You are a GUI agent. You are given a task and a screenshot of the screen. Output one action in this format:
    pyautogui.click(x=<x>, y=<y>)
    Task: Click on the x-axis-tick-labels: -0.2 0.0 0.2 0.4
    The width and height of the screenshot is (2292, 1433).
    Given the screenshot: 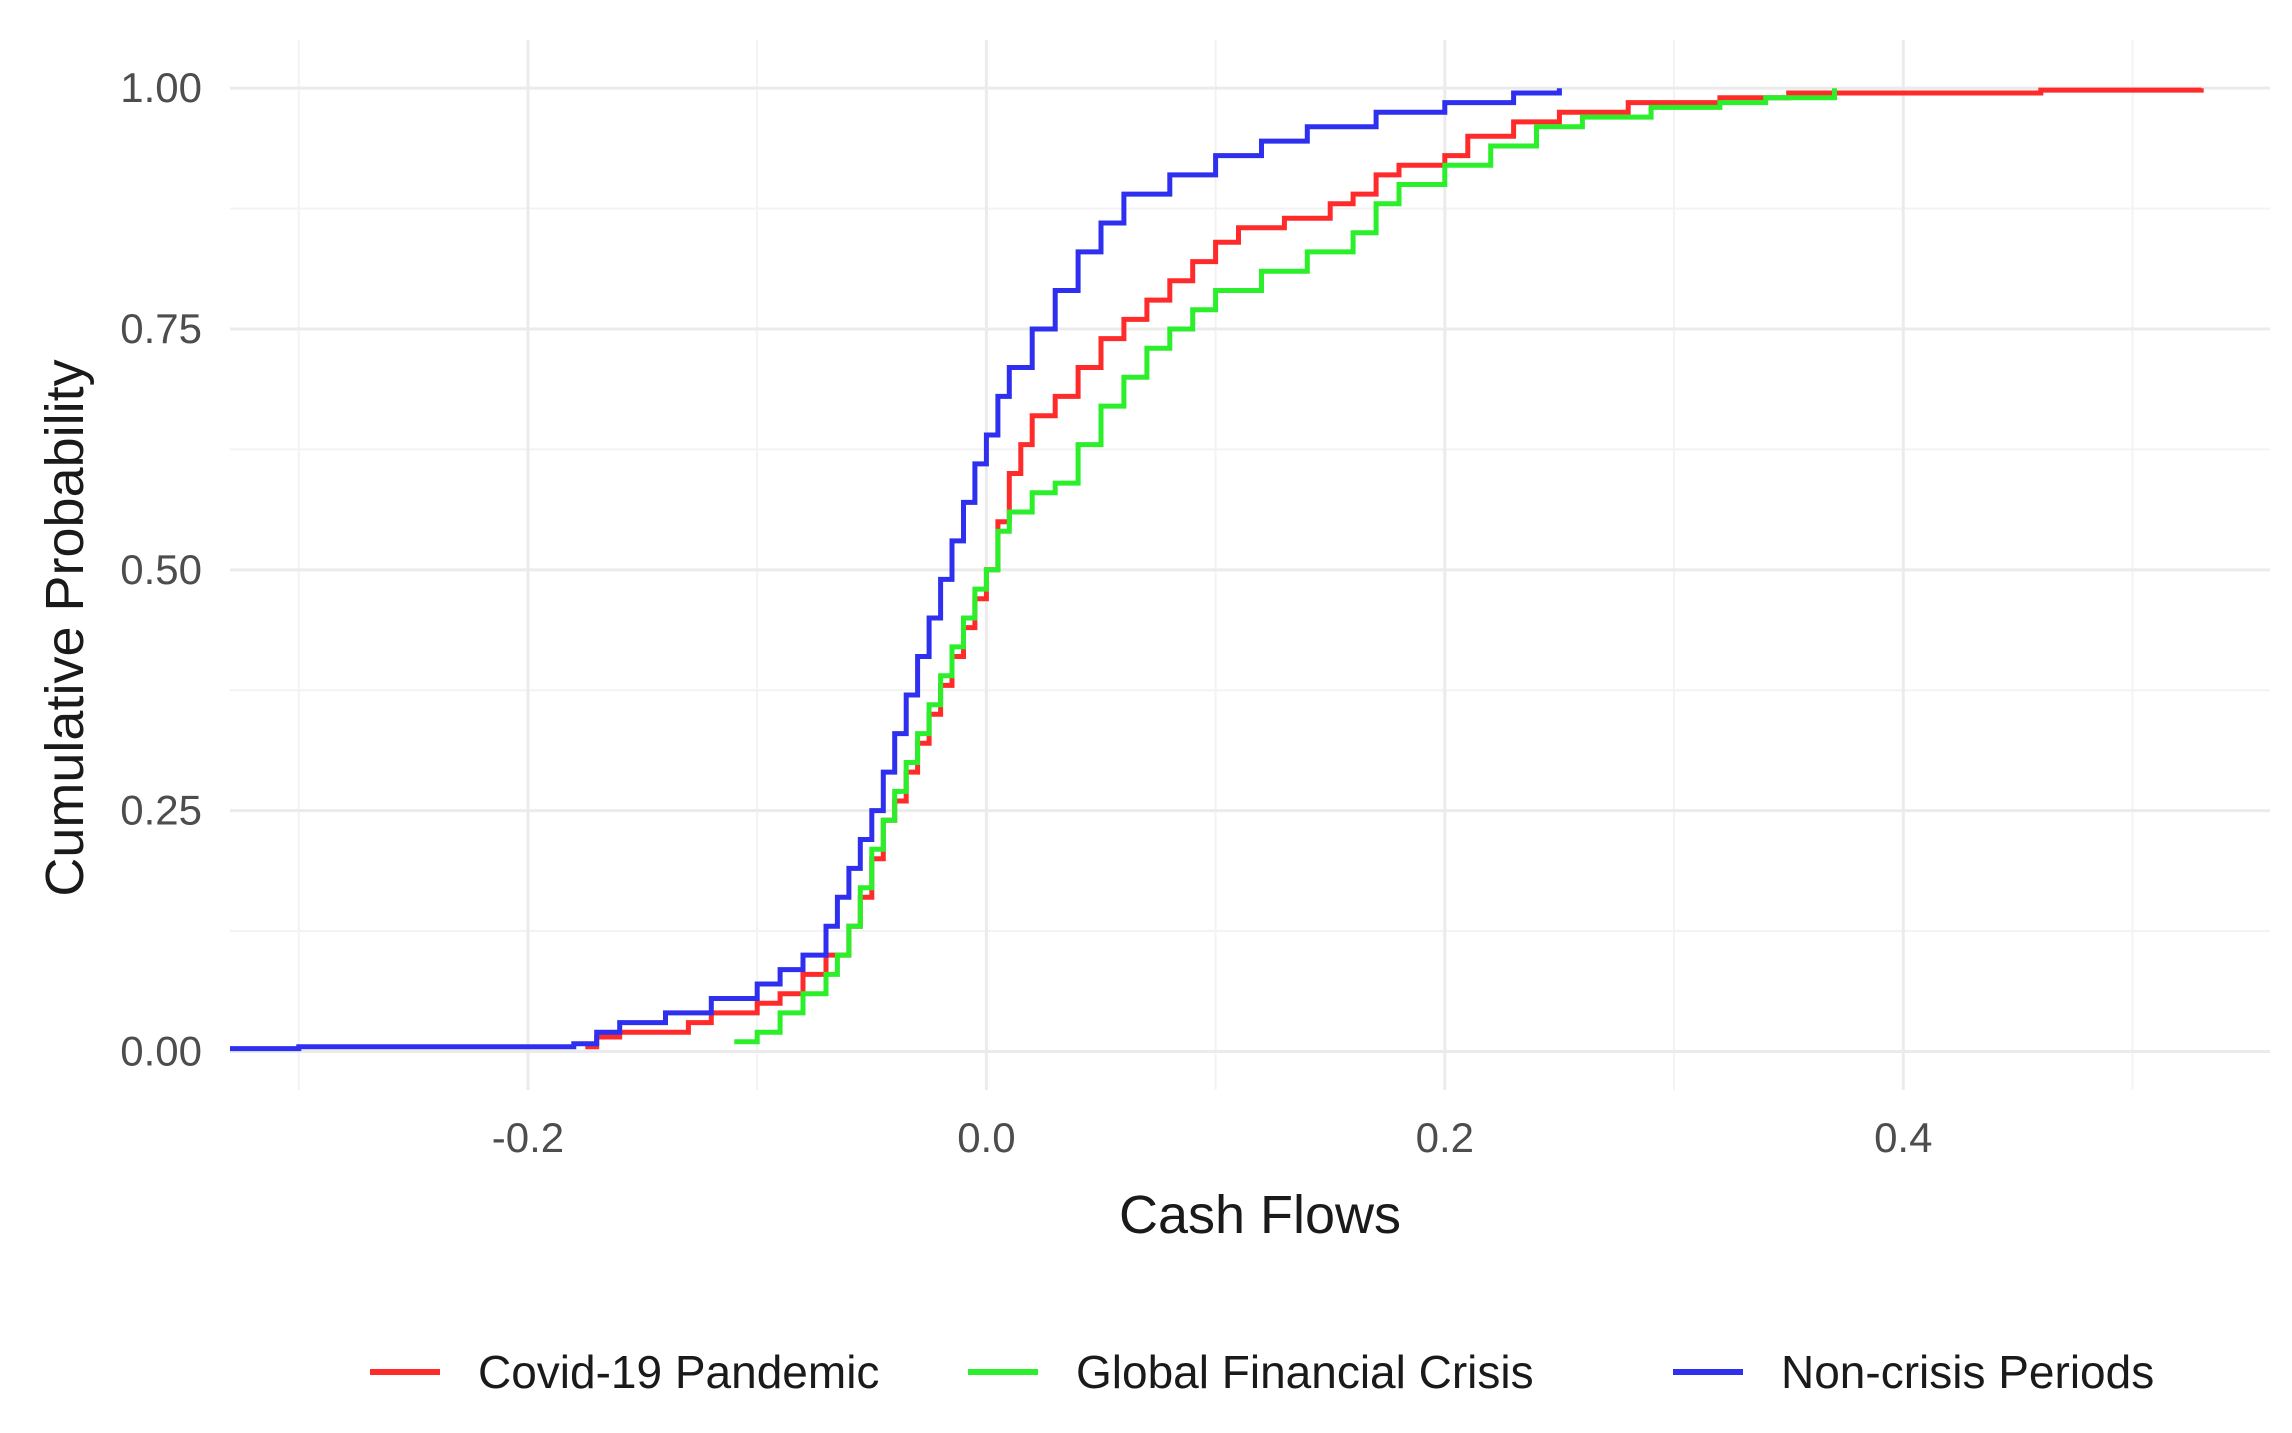 What is the action you would take?
    pyautogui.click(x=1212, y=1137)
    